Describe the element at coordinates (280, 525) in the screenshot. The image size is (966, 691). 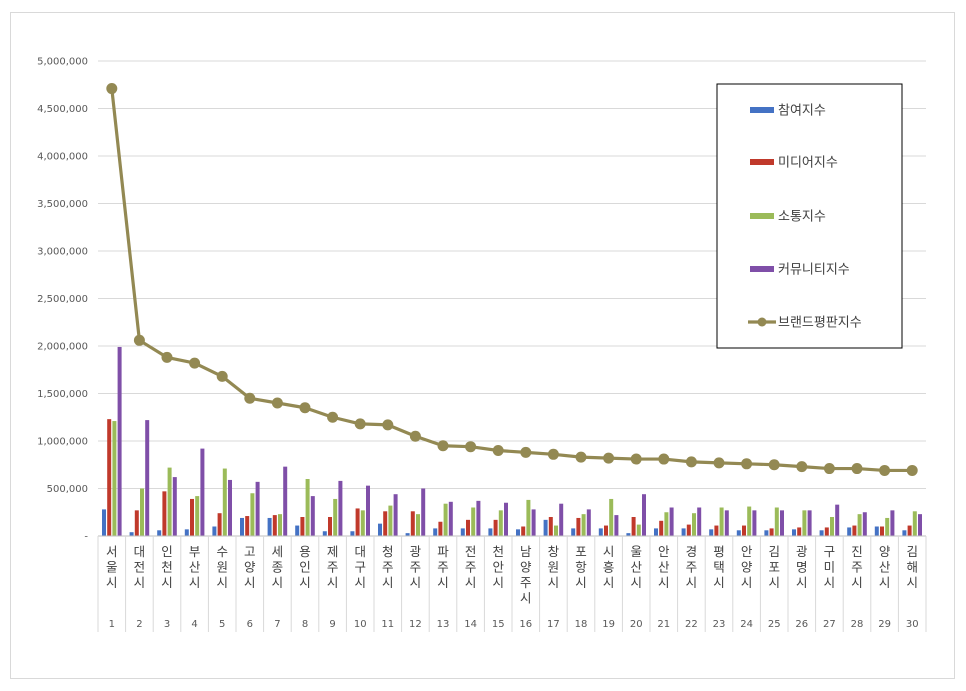
I see `bar-세종시-소통지수` at that location.